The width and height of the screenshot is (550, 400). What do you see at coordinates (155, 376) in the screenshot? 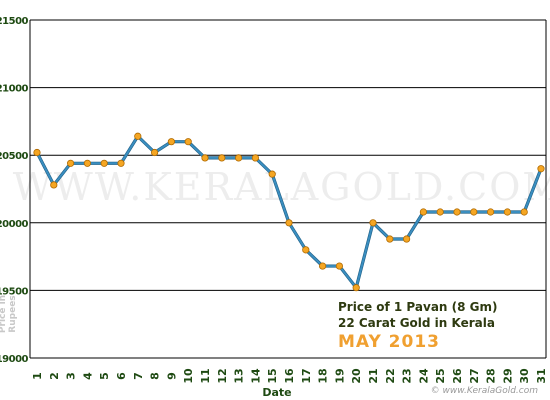
I see `x-tick-label: 8` at bounding box center [155, 376].